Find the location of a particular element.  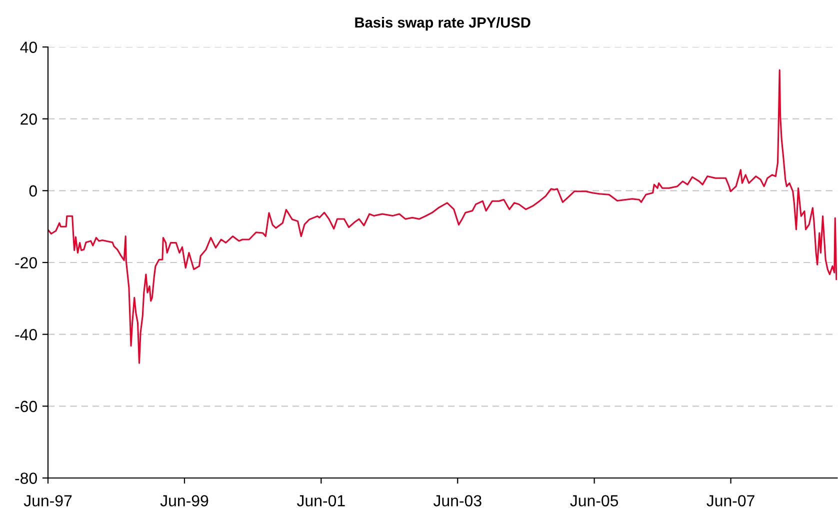

x-tick-label: Jun-07 is located at coordinates (730, 500).